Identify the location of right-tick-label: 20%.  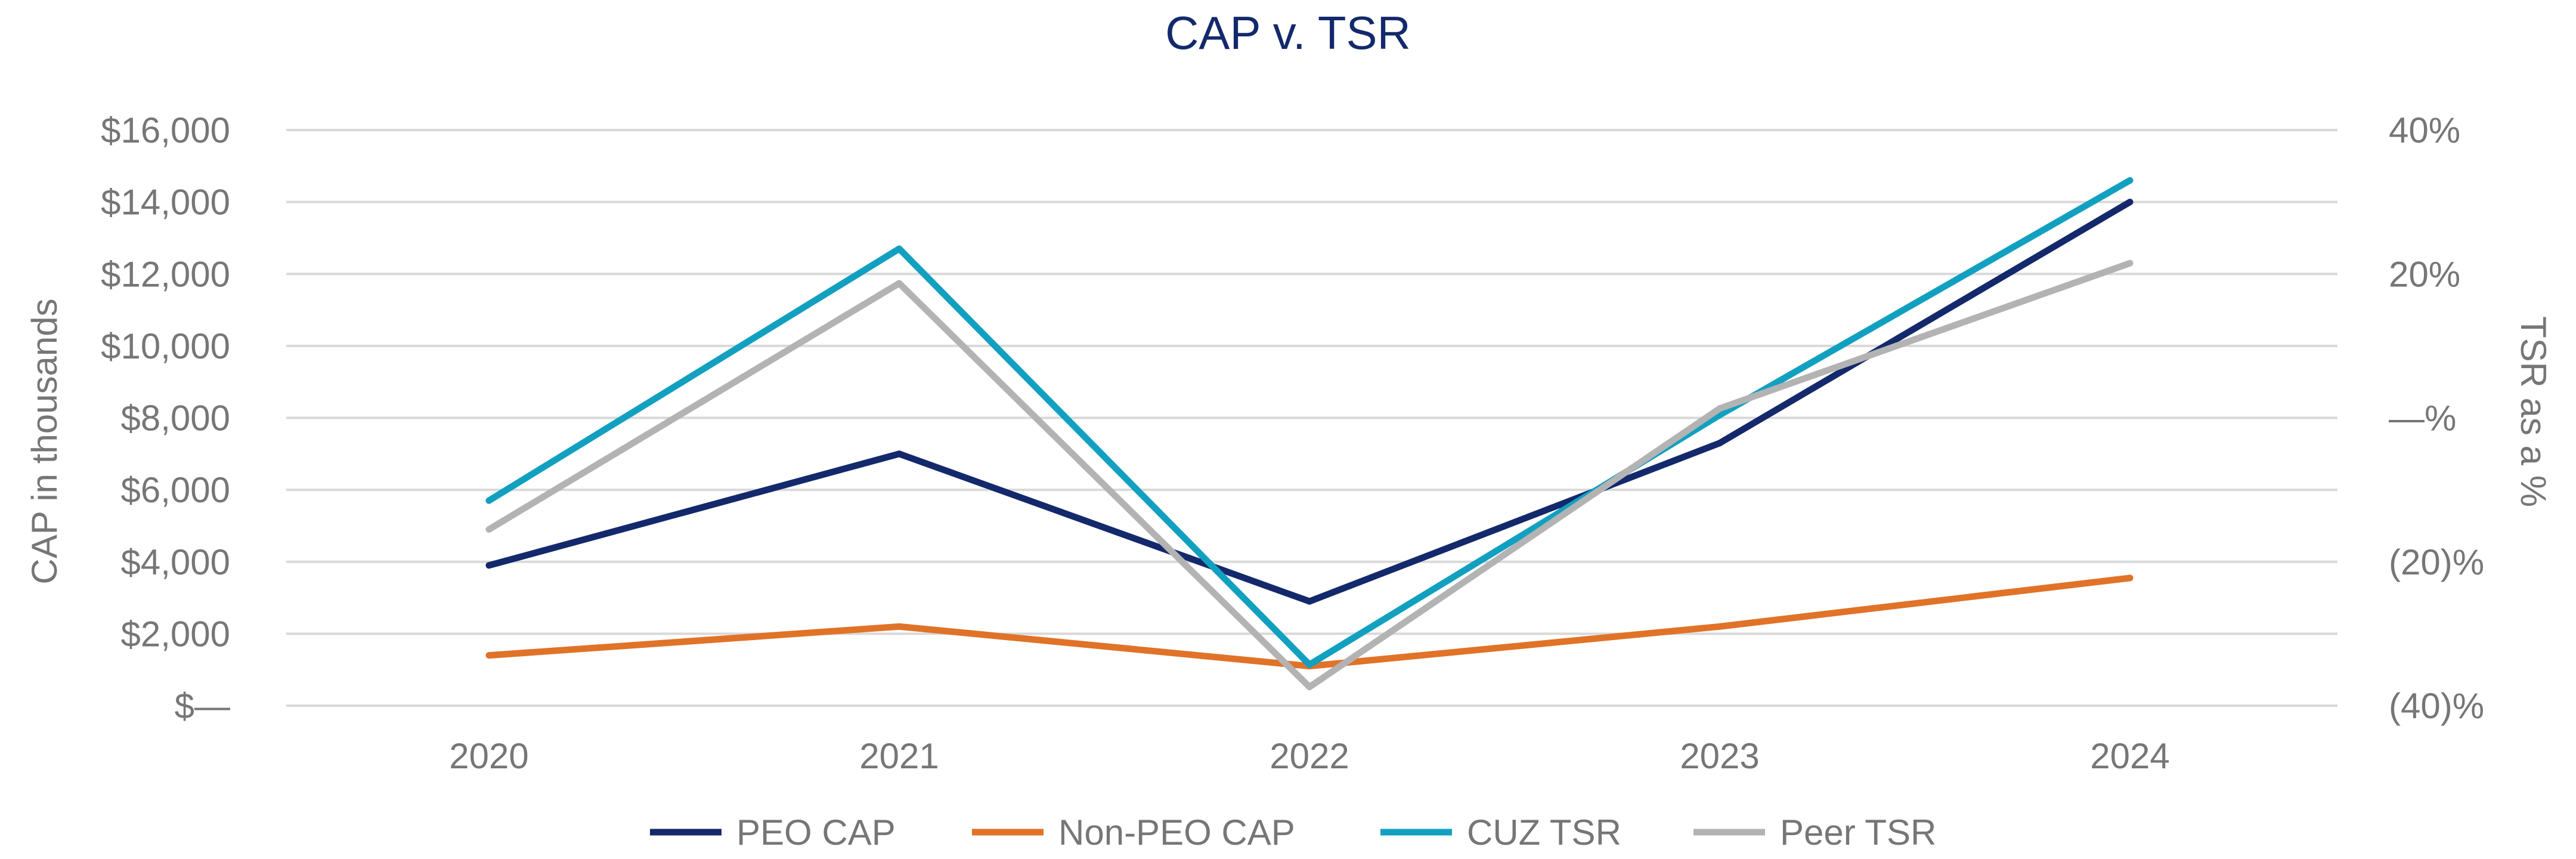
(2425, 274).